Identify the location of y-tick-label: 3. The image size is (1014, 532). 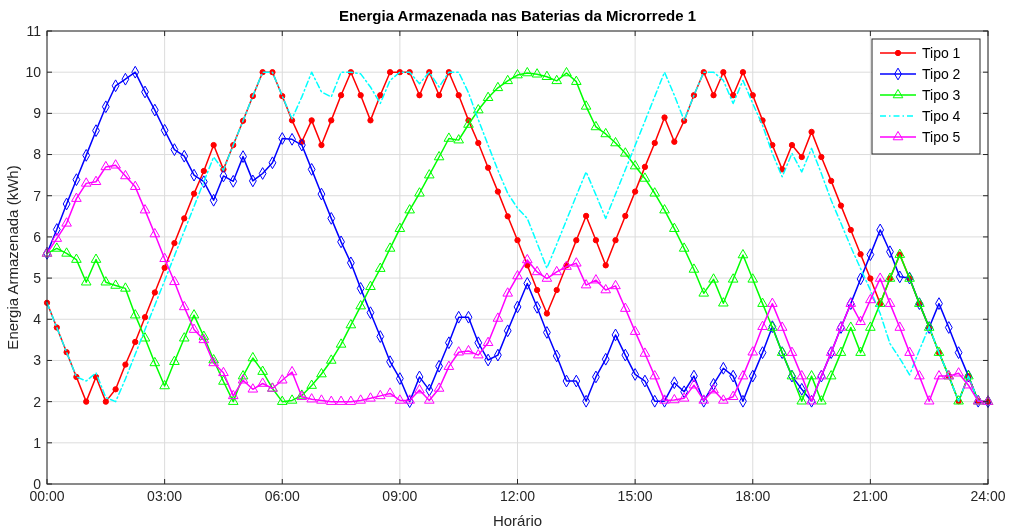
(37, 360).